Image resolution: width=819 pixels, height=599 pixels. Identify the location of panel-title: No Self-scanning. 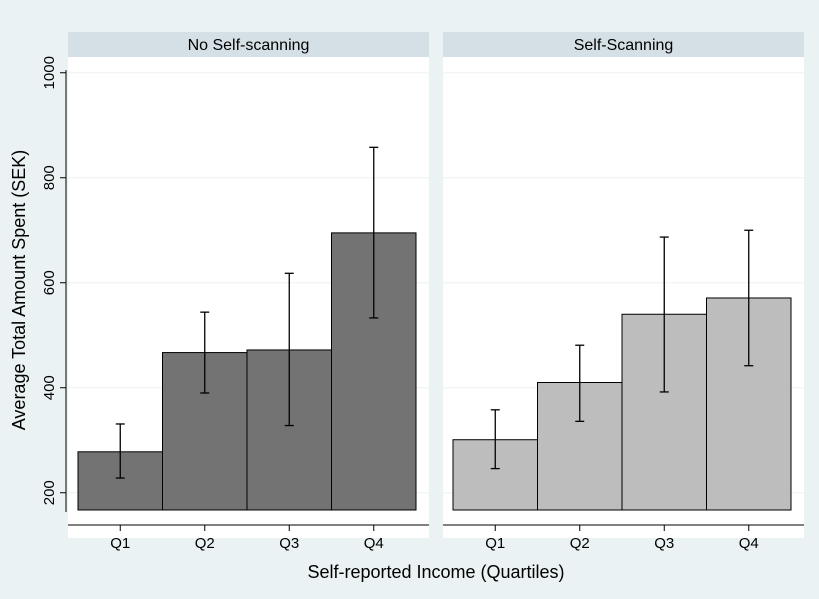
(249, 45).